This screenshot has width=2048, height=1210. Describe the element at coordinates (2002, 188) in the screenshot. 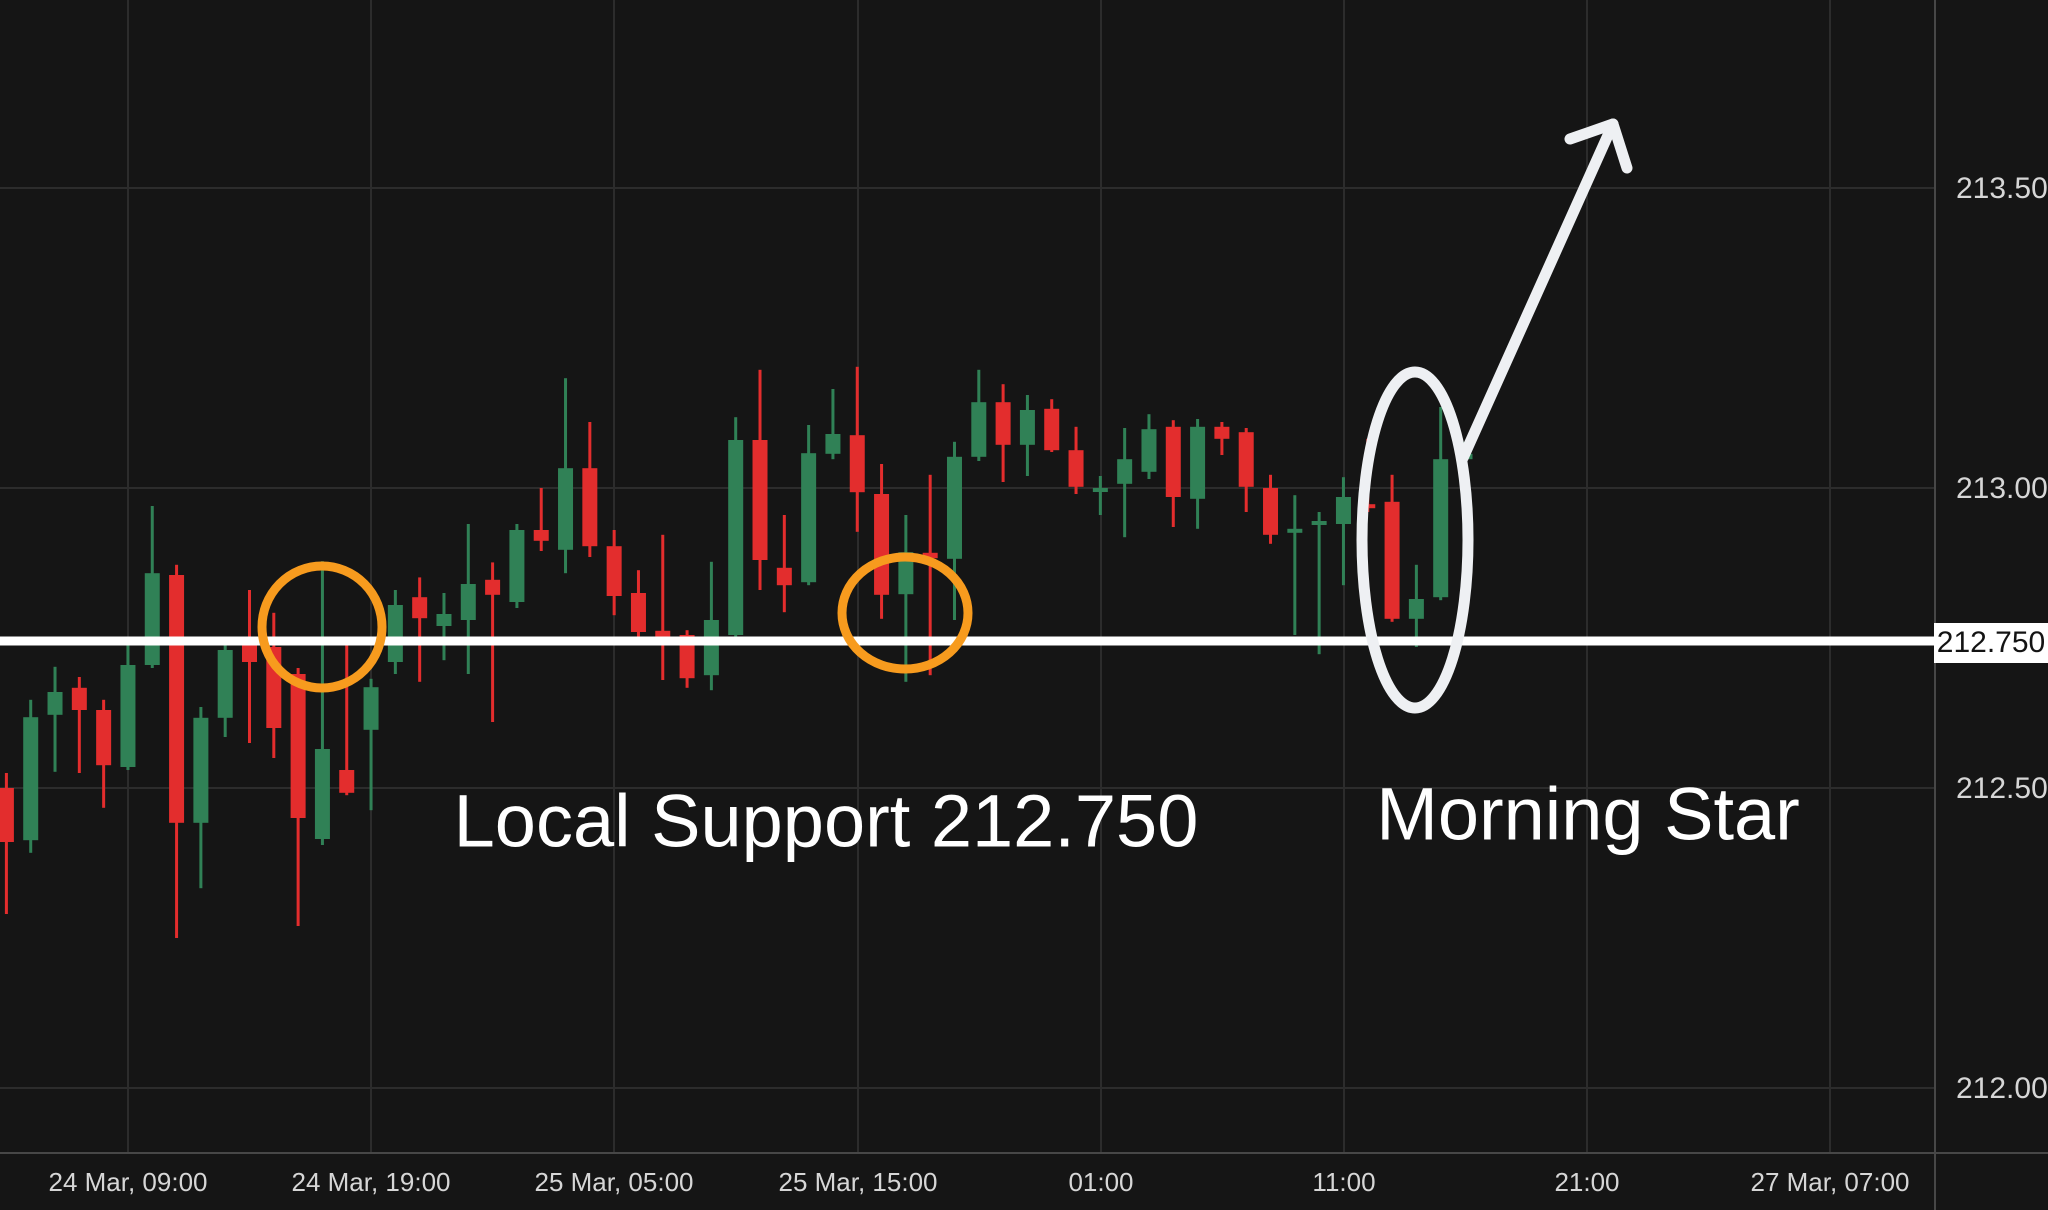

I see `price-axis-label: 213.500` at that location.